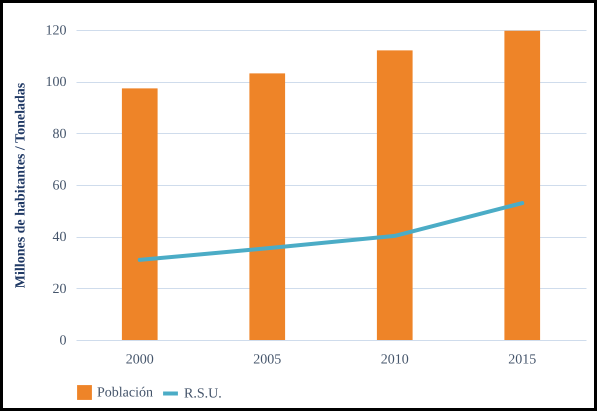  Describe the element at coordinates (63, 341) in the screenshot. I see `y-tick-label: 0` at that location.